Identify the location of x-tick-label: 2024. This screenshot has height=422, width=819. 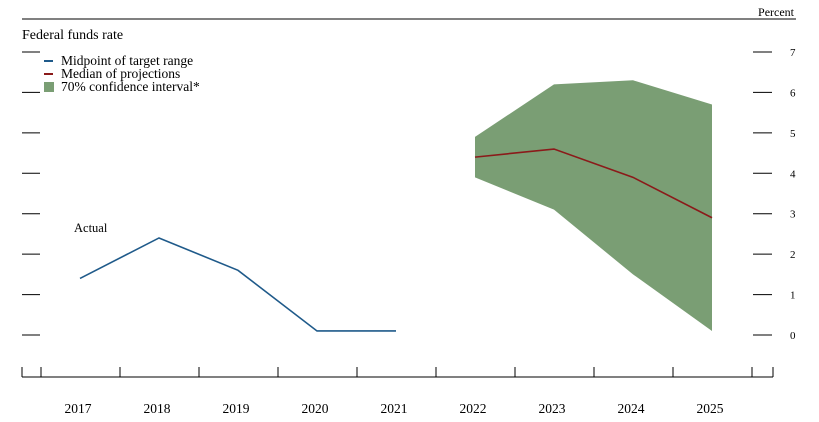
(631, 408).